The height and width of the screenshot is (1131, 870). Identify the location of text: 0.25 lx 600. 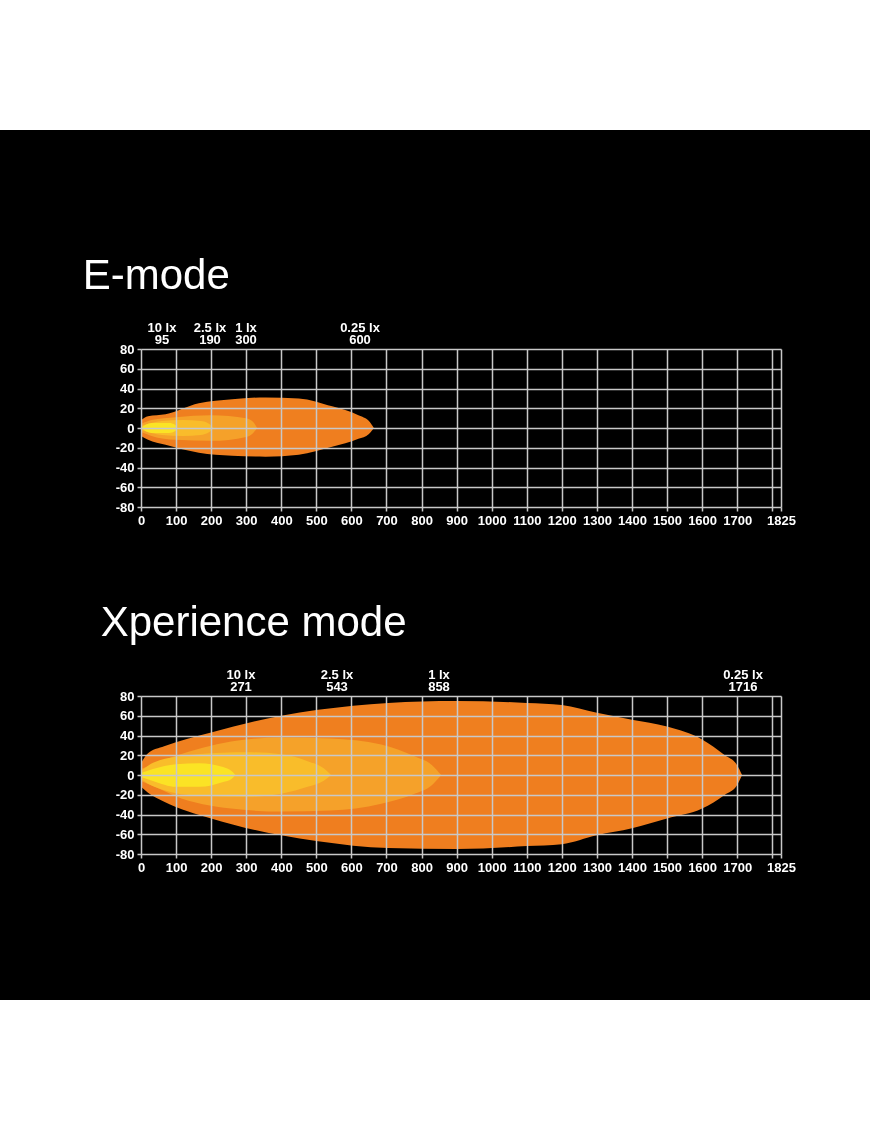
(360, 333).